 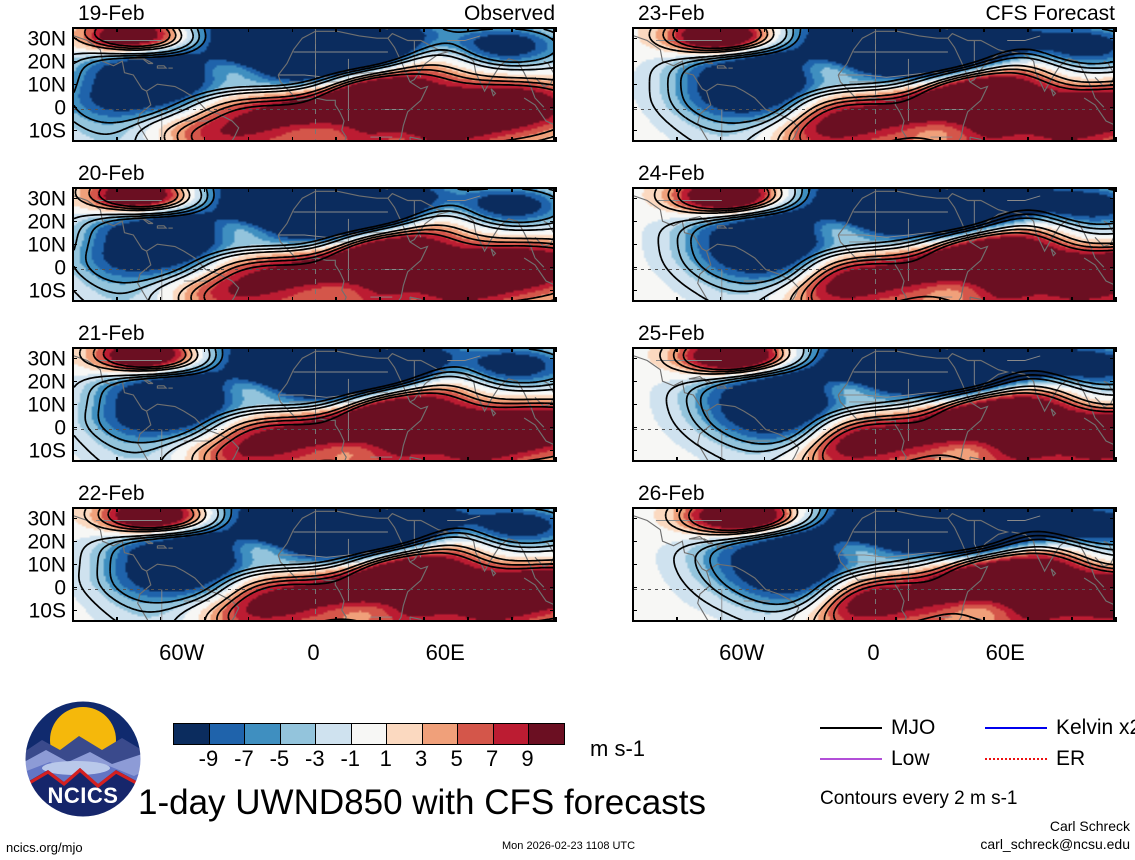 What do you see at coordinates (182, 652) in the screenshot?
I see `x-tick-label: 60W` at bounding box center [182, 652].